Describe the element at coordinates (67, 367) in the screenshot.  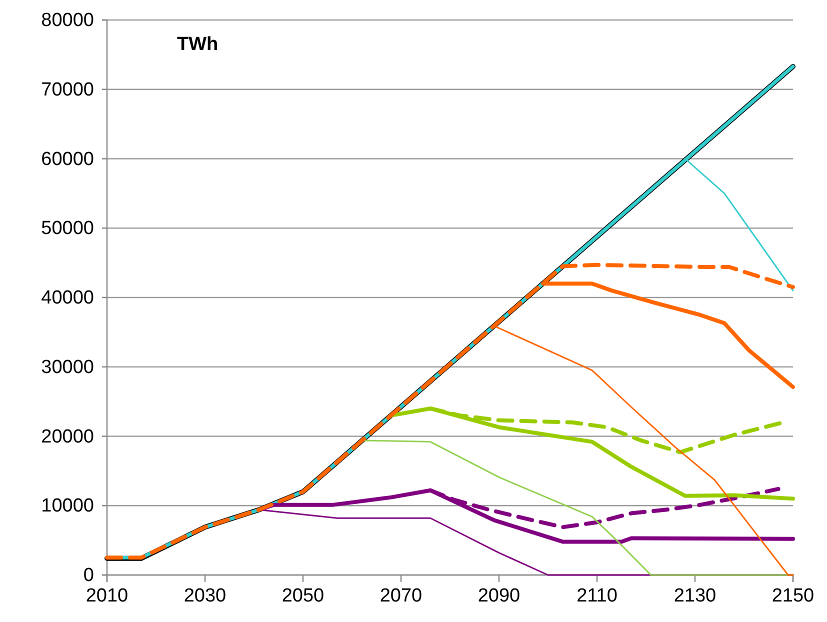
I see `y-tick-label: 30000` at that location.